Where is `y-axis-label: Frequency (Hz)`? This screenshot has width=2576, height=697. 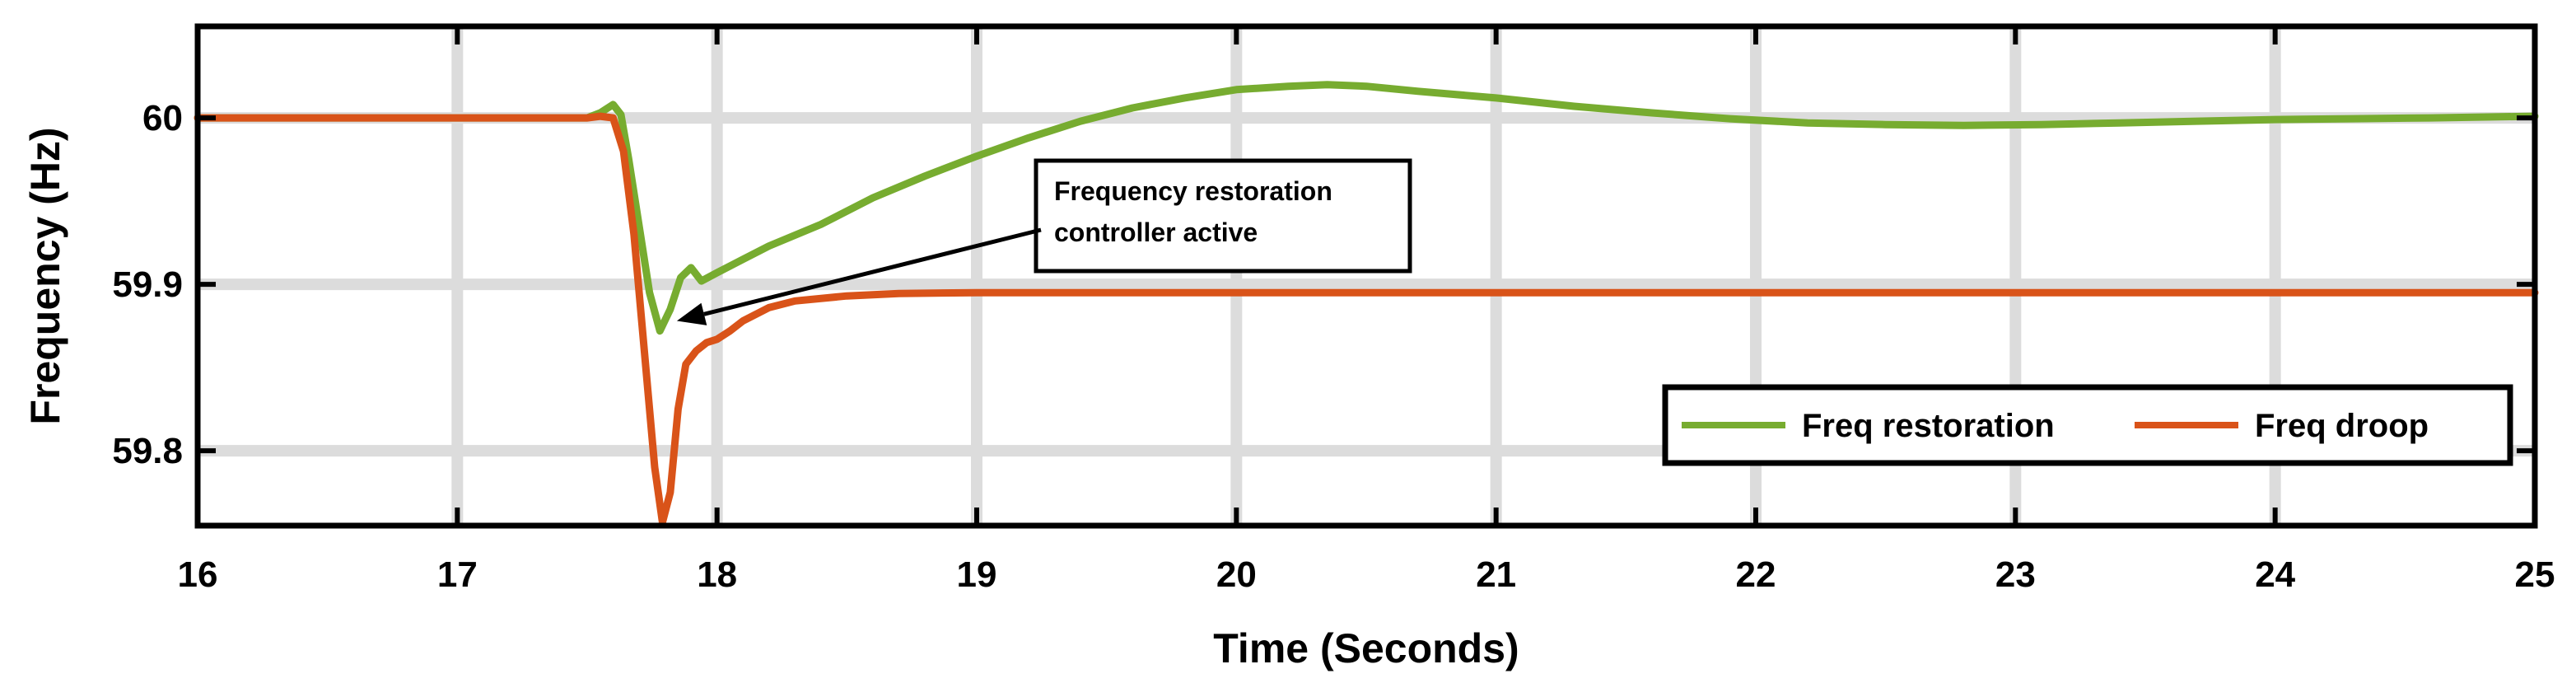
y-axis-label: Frequency (Hz) is located at coordinates (45, 276).